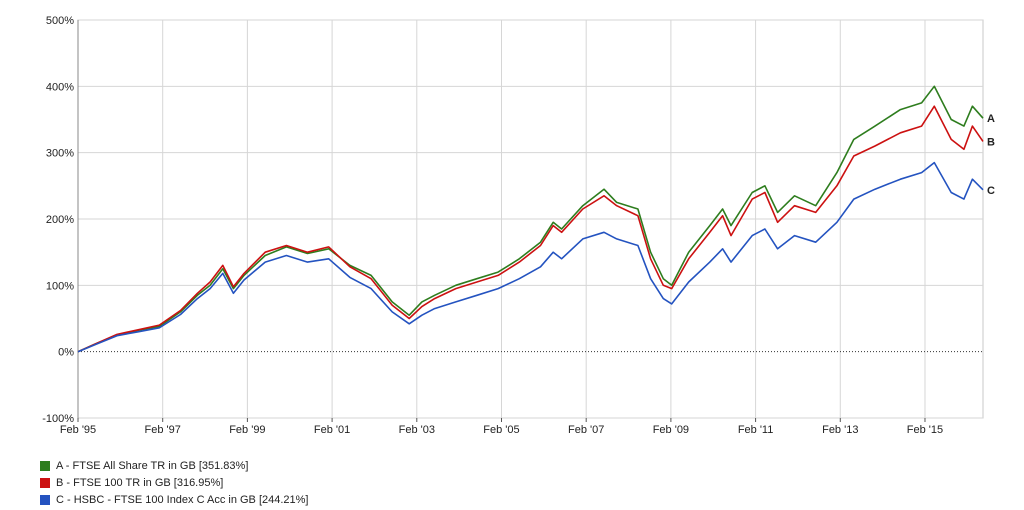 The image size is (1024, 510). What do you see at coordinates (66, 353) in the screenshot?
I see `y-tick-label: 0%` at bounding box center [66, 353].